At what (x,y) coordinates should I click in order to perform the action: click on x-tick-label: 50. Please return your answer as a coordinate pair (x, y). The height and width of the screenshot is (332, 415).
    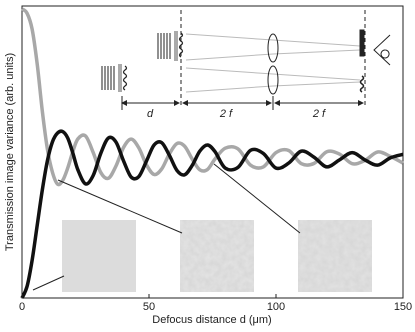
    Looking at the image, I should click on (149, 307).